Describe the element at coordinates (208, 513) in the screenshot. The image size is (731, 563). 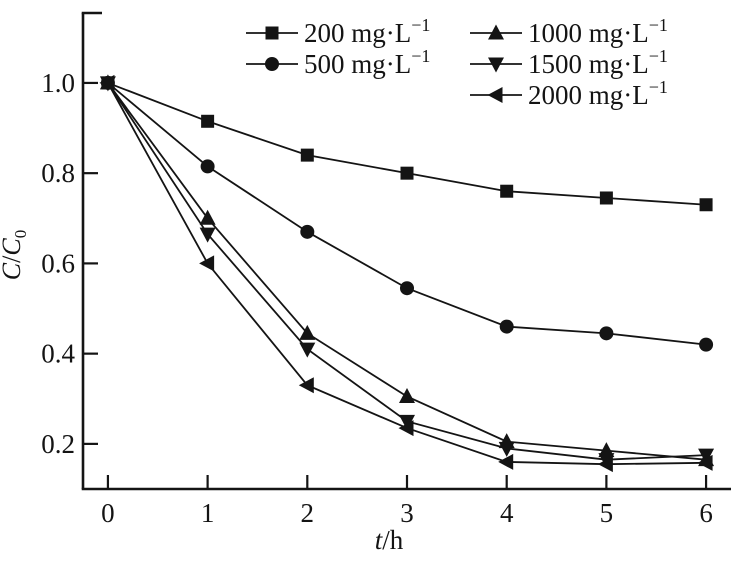
I see `x-tick-label: 1` at that location.